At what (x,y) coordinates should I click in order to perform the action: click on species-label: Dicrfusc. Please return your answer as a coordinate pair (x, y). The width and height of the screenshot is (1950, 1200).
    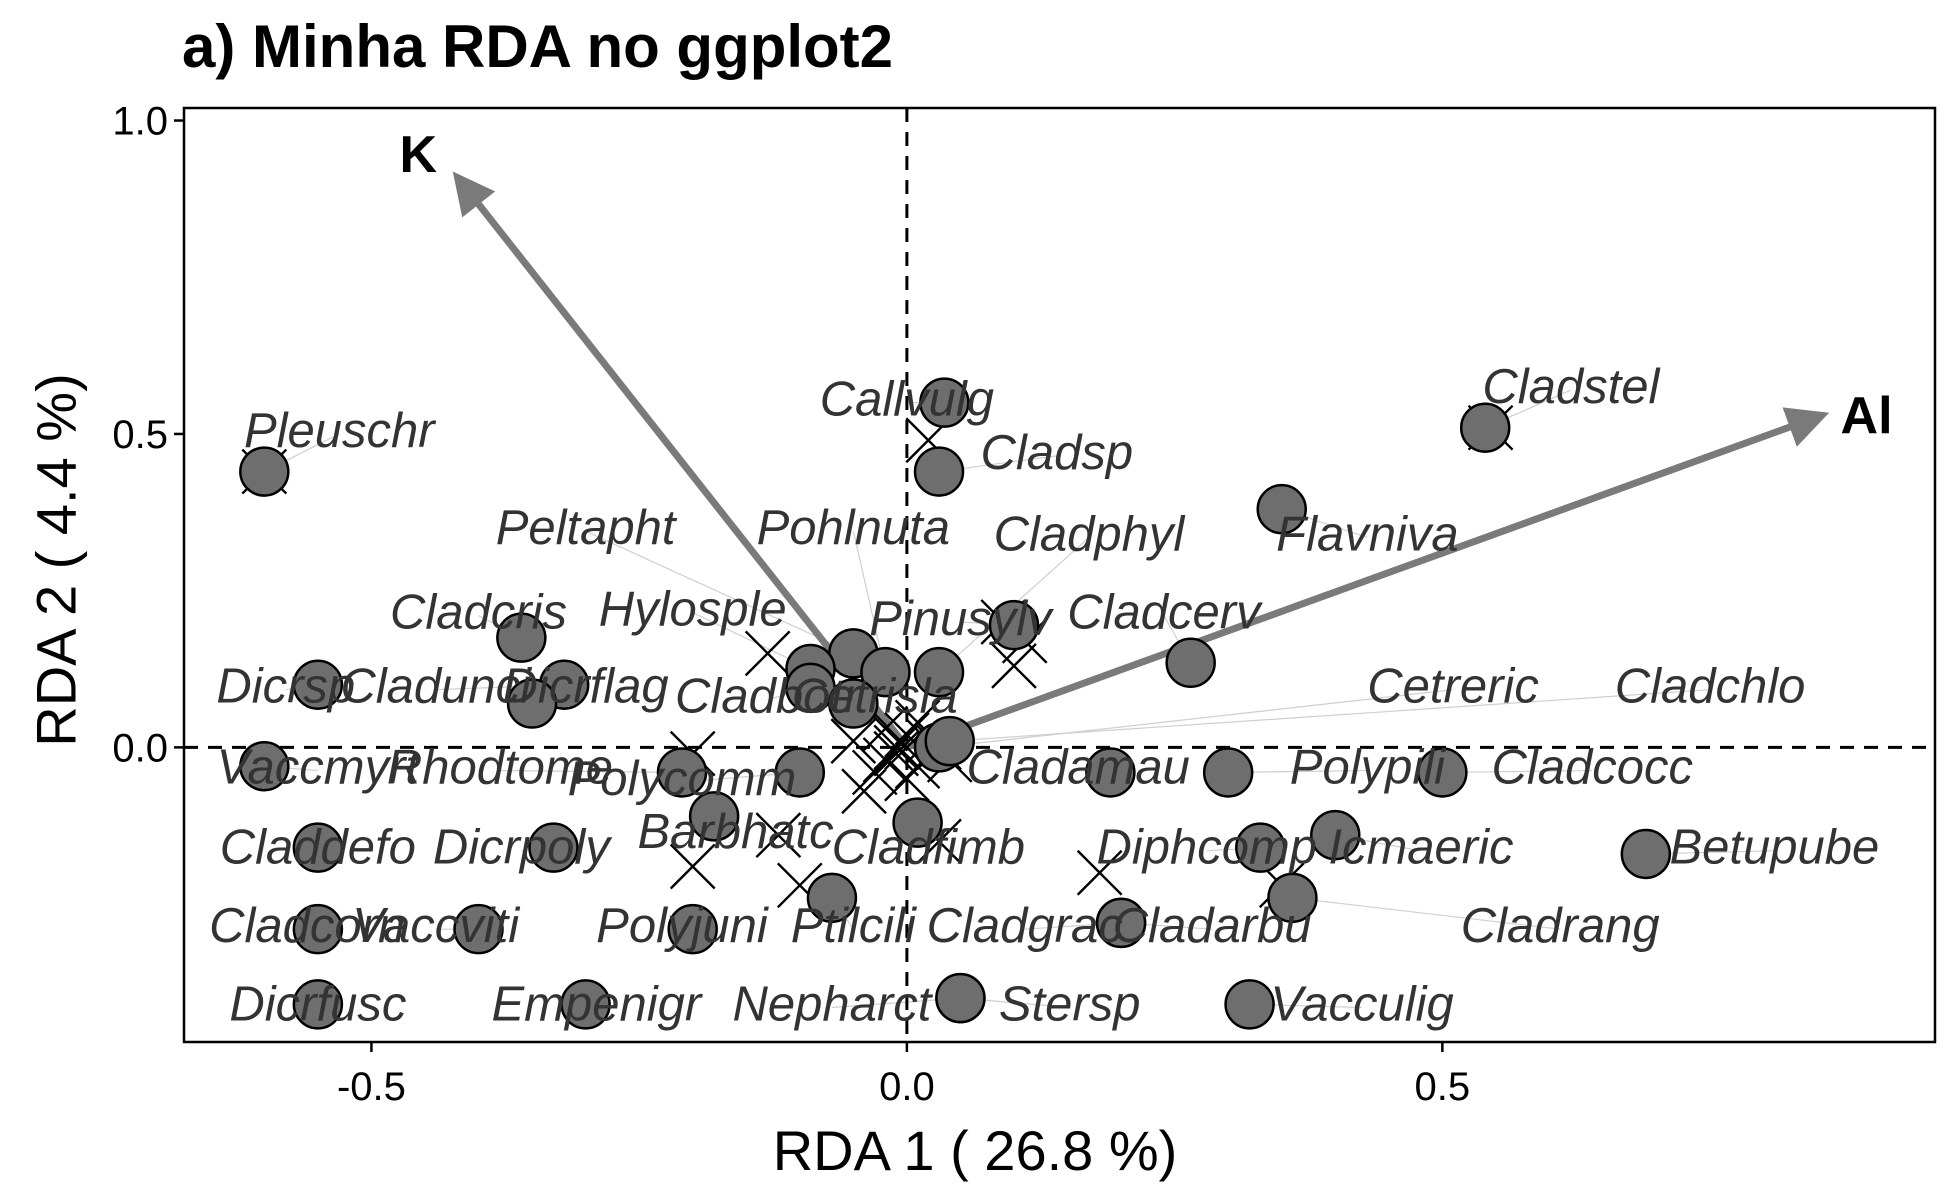
    Looking at the image, I should click on (317, 1004).